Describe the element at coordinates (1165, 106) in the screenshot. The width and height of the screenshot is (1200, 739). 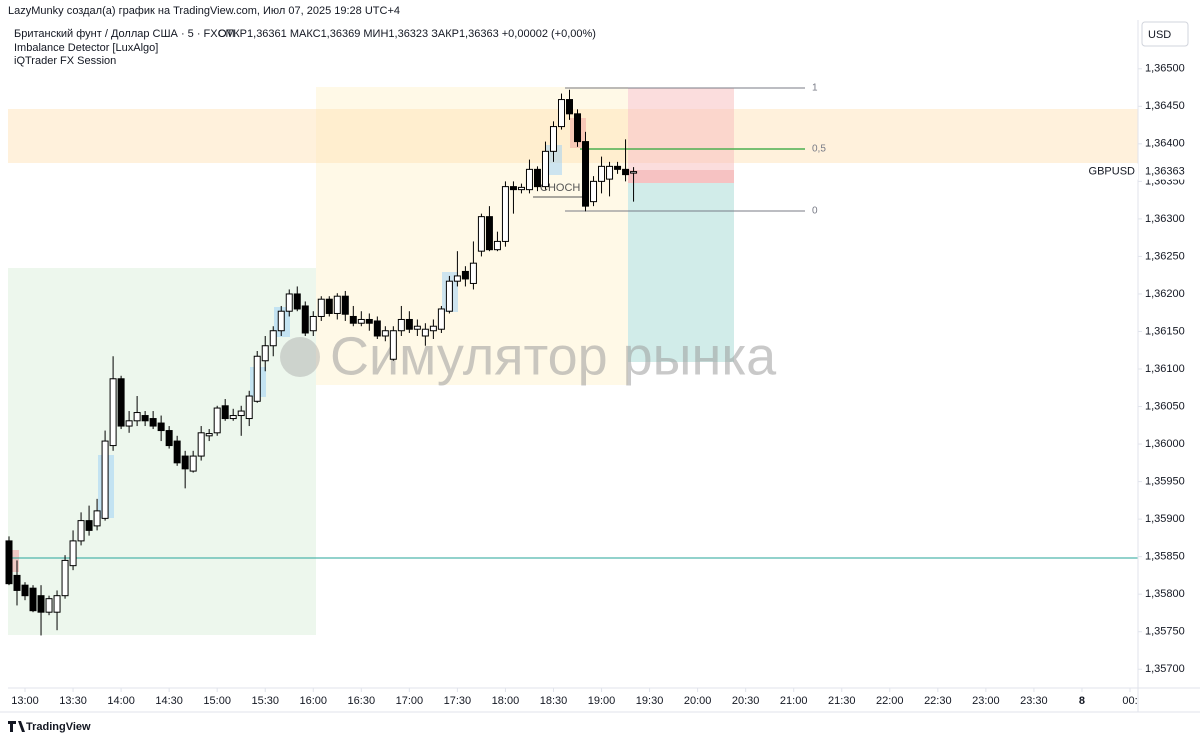
I see `y-tick-label: 1,36450` at that location.